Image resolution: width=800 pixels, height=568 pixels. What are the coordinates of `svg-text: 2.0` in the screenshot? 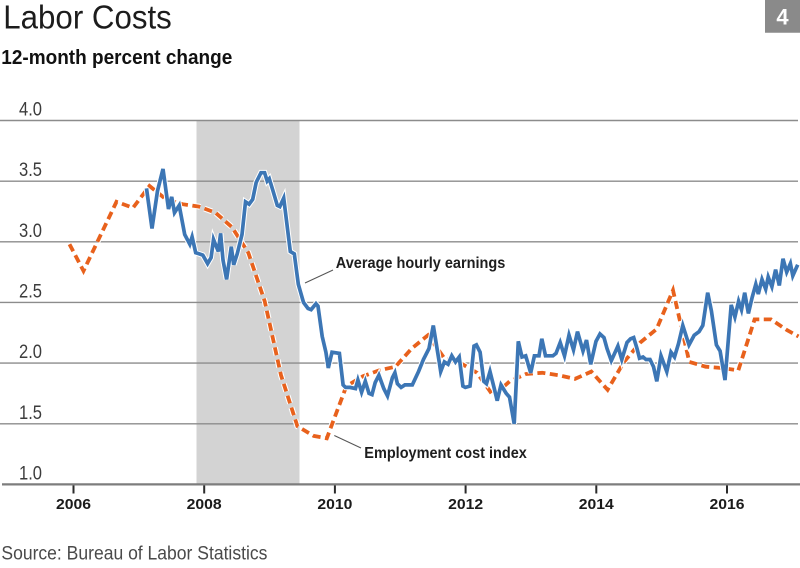 It's located at (30, 352).